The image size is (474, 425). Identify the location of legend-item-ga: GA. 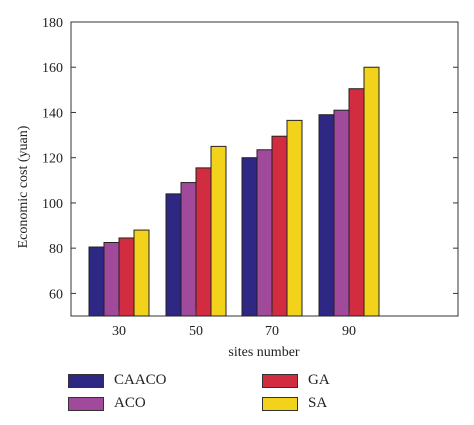
(296, 380).